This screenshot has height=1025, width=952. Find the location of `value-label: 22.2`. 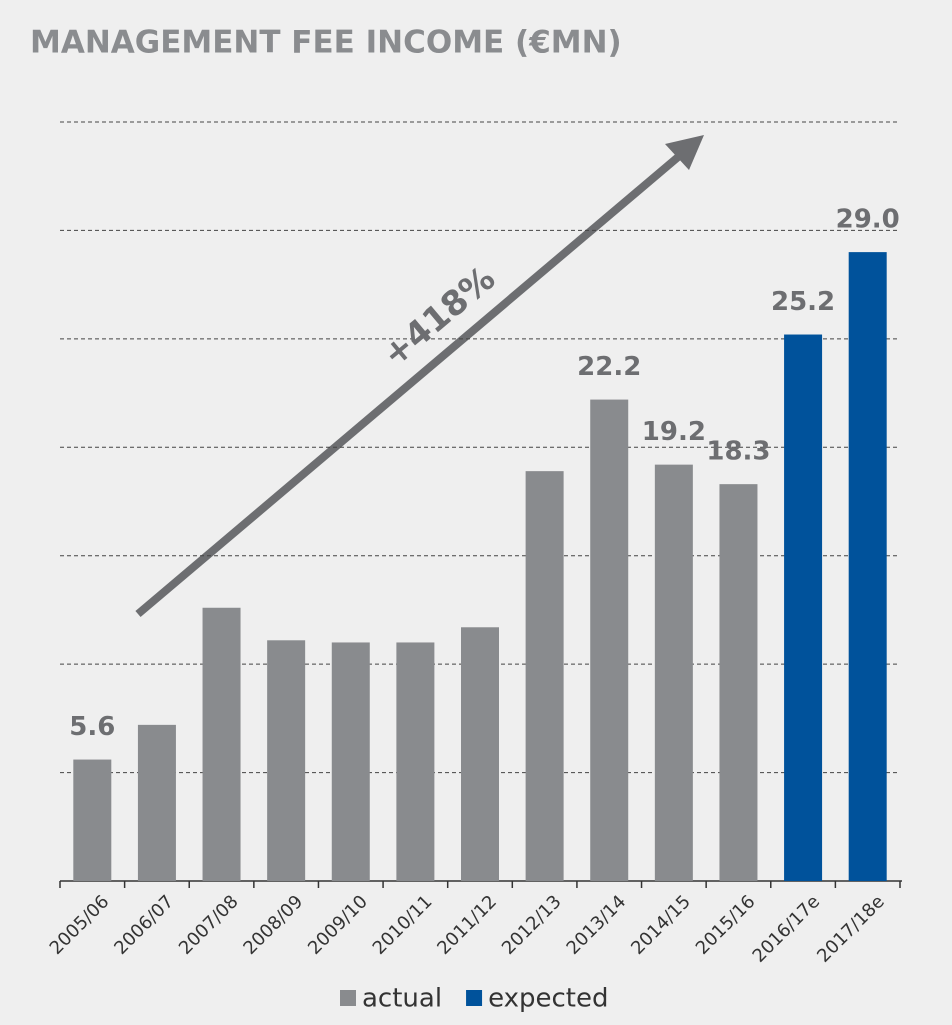

value-label: 22.2 is located at coordinates (609, 367).